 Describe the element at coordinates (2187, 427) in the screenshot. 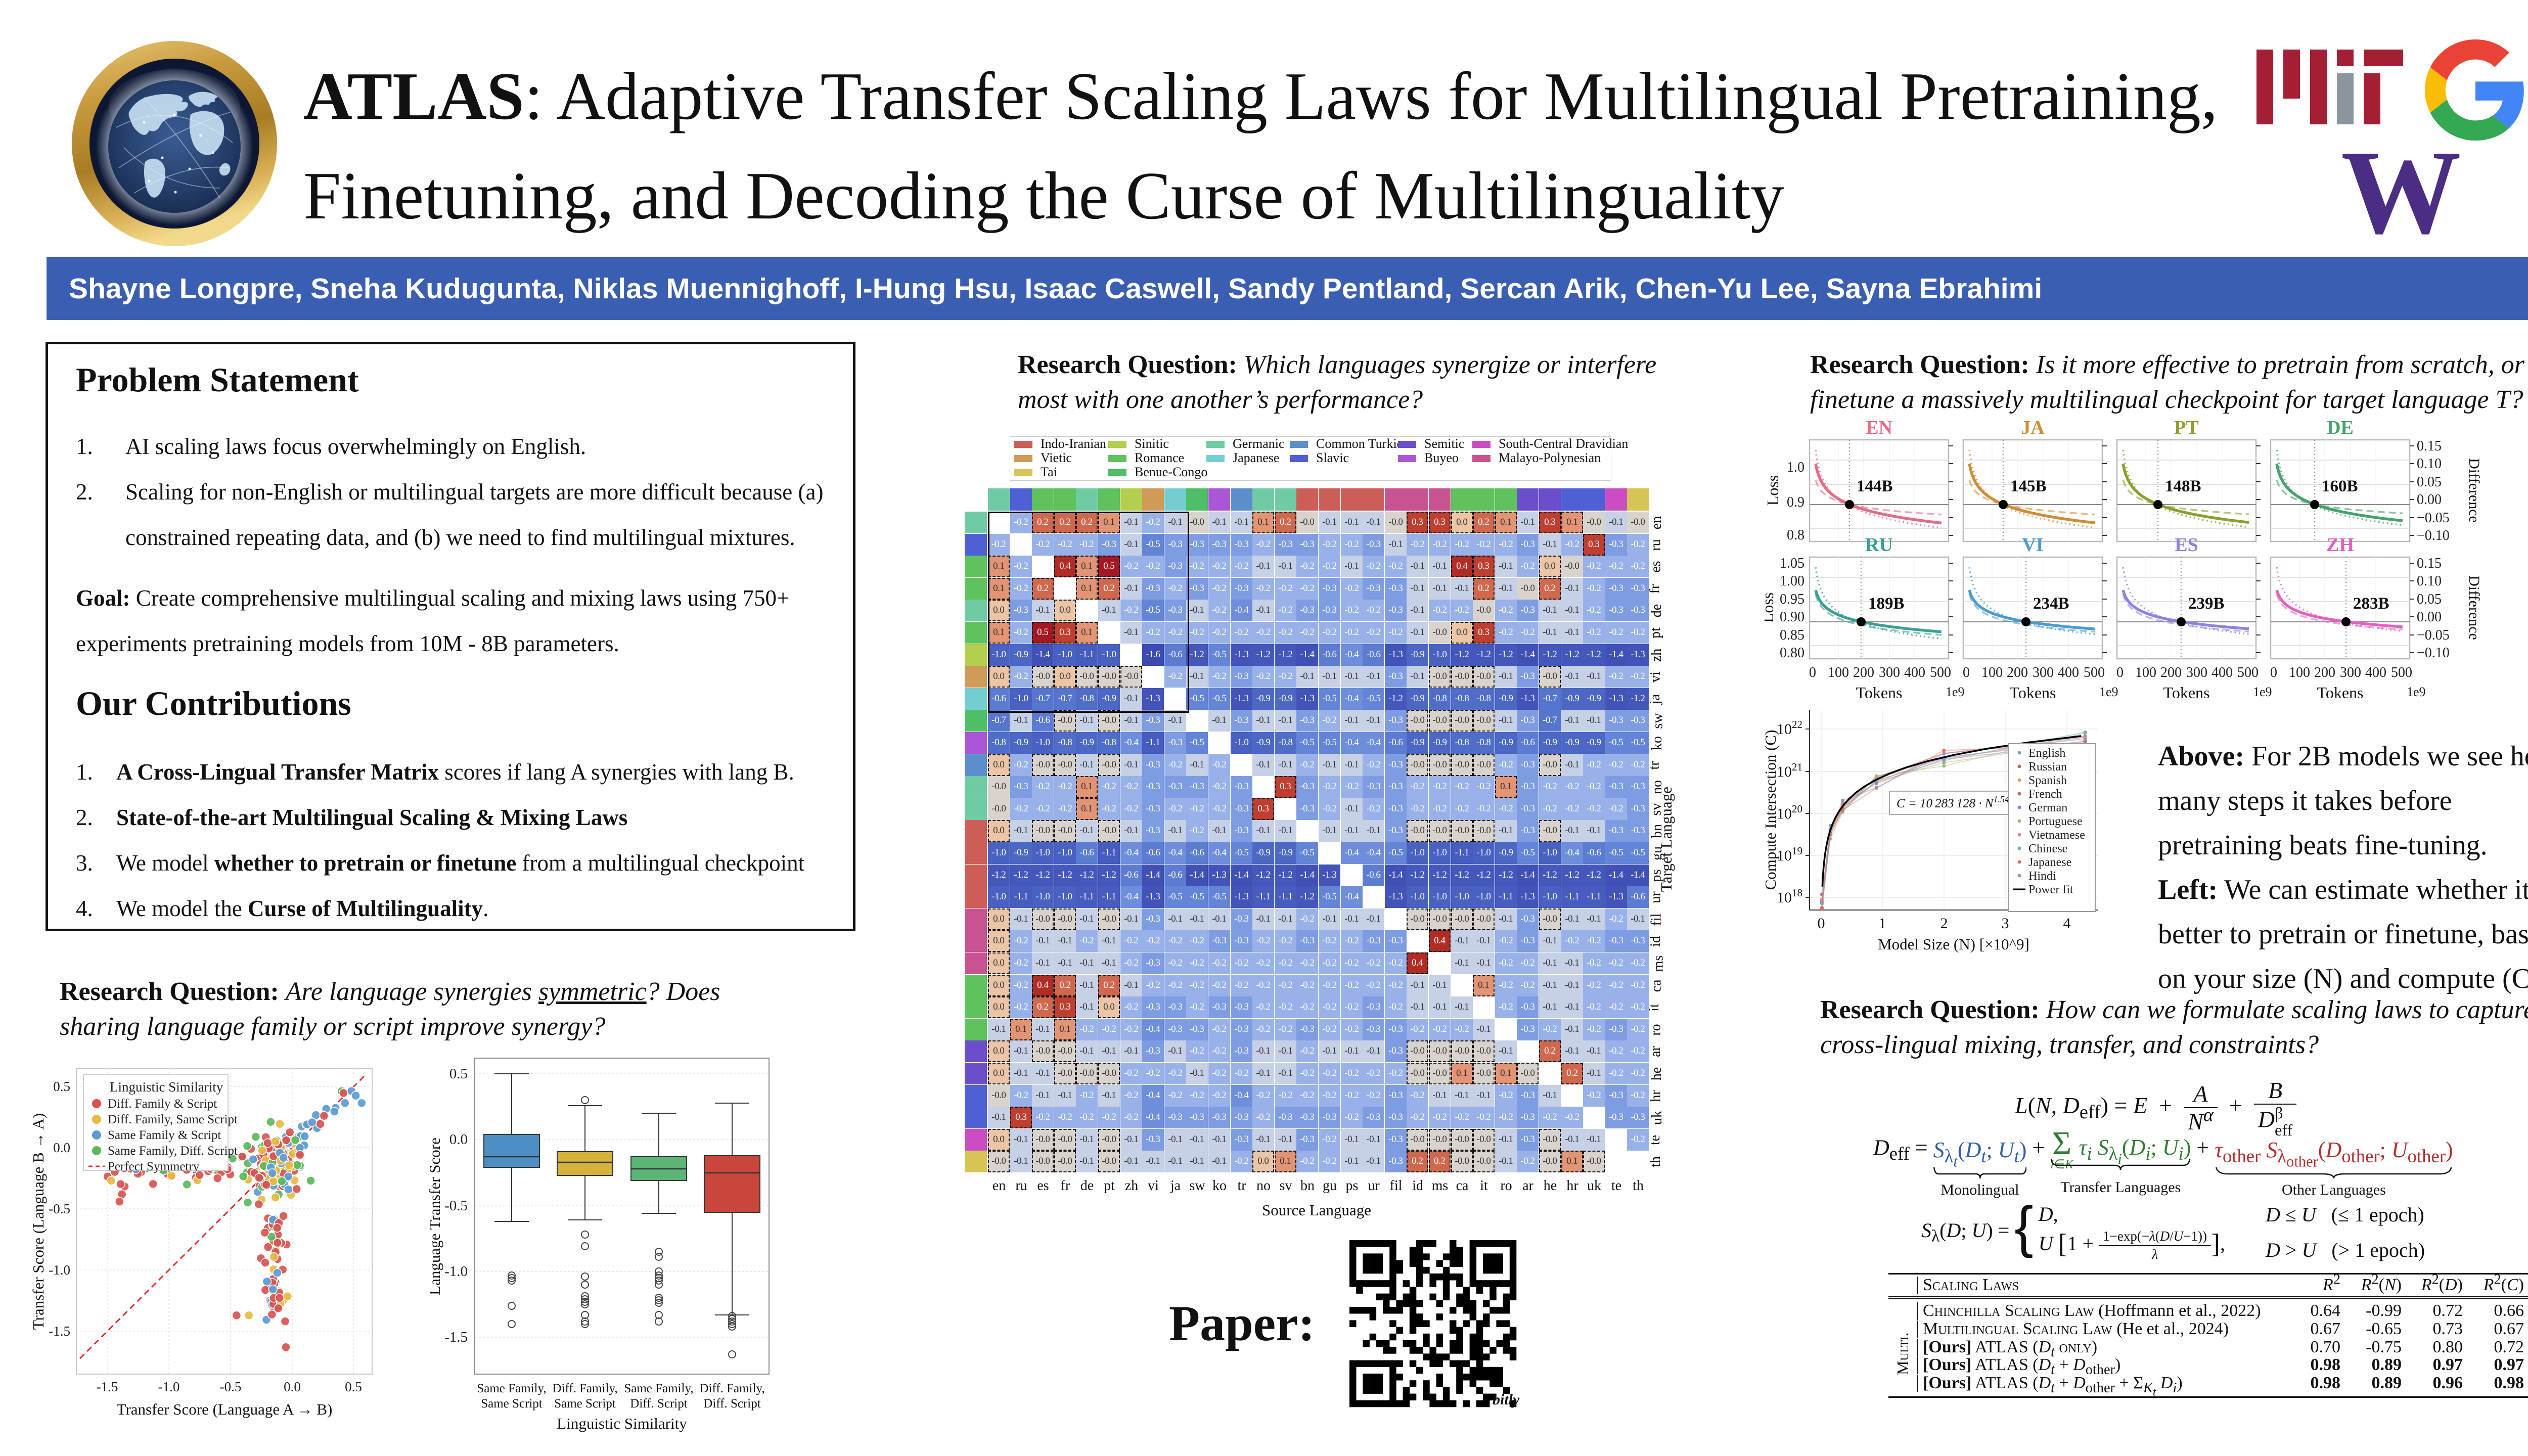

I see `svg-text: PT` at that location.